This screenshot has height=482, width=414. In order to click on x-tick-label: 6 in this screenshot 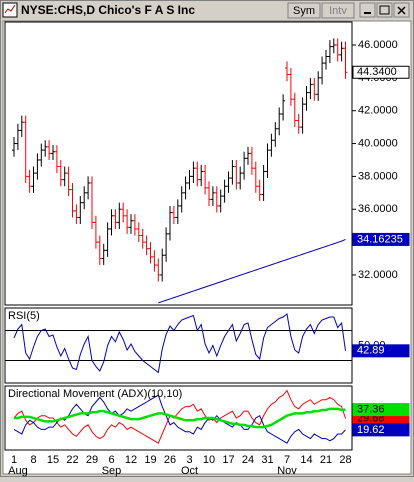, I will do `click(111, 460)`.